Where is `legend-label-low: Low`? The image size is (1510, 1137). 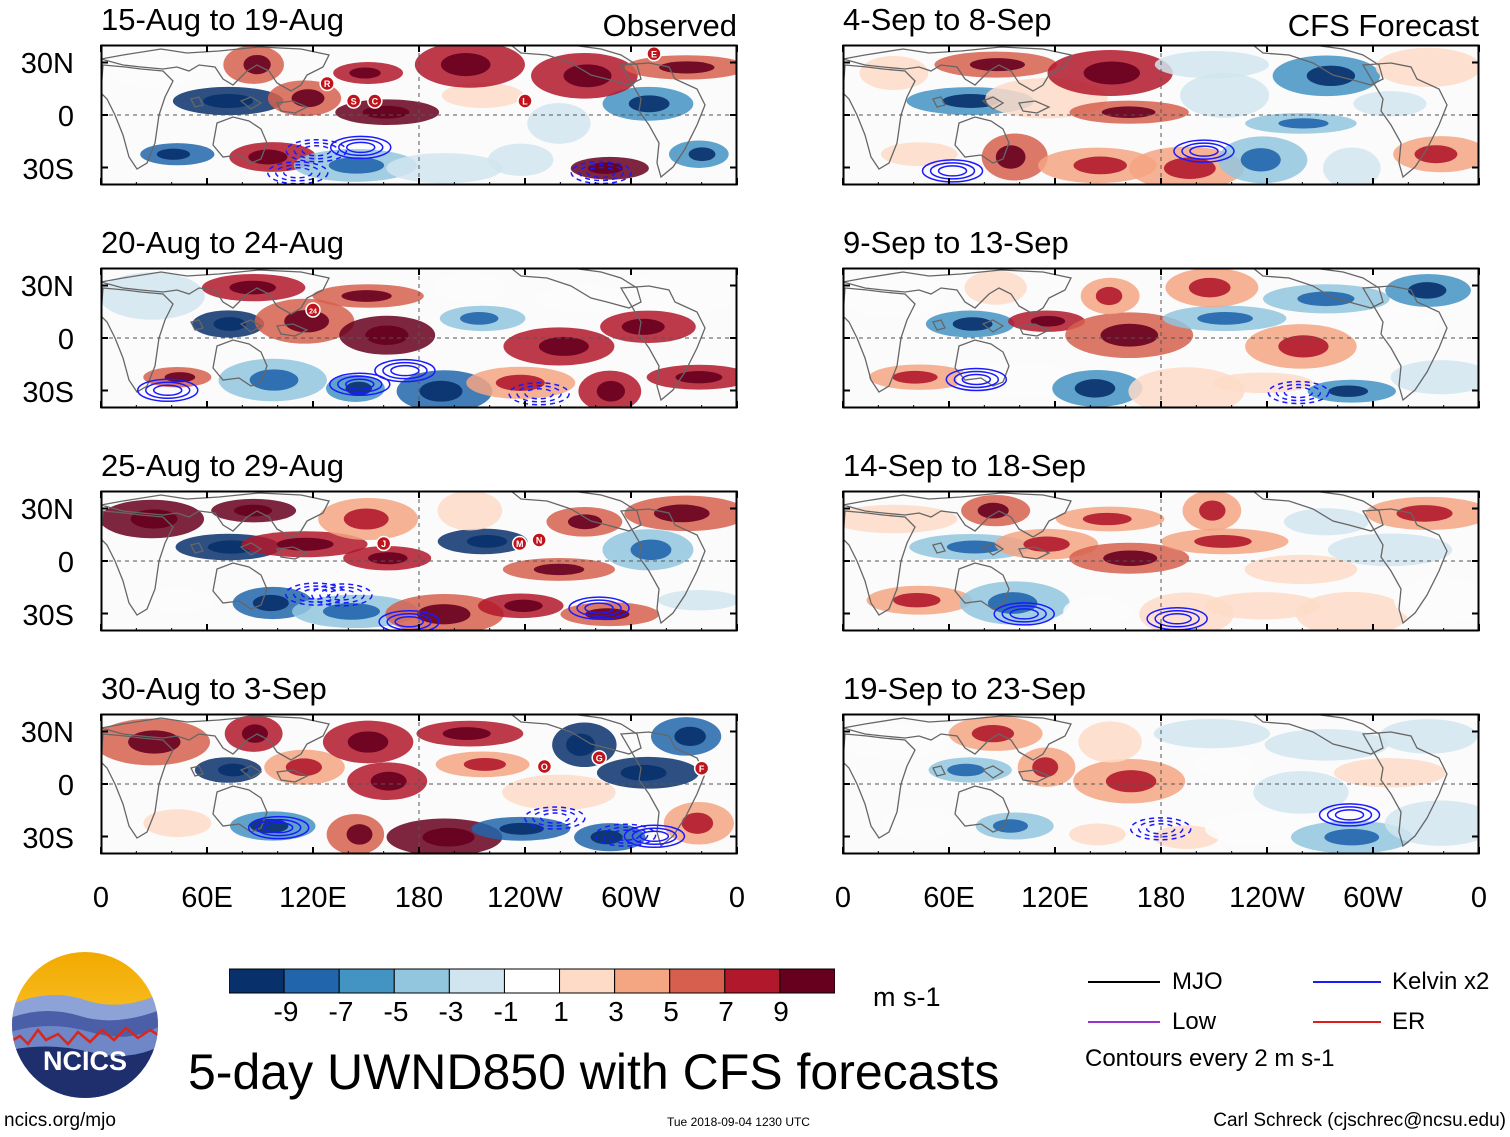
legend-label-low: Low is located at coordinates (1194, 1021).